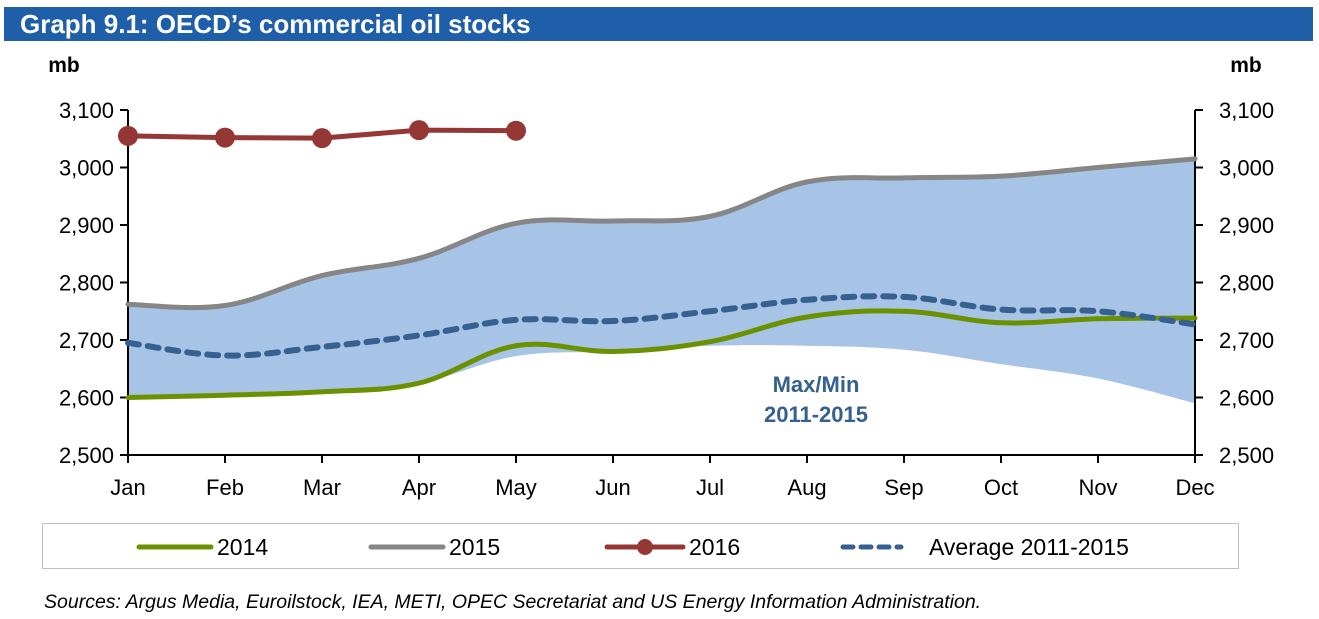  What do you see at coordinates (1246, 283) in the screenshot?
I see `y-tick-label-right: 2,800` at bounding box center [1246, 283].